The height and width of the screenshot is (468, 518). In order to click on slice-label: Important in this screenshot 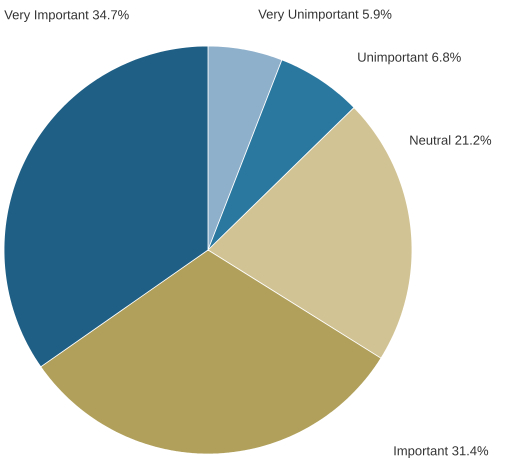, I will do `click(421, 452)`.